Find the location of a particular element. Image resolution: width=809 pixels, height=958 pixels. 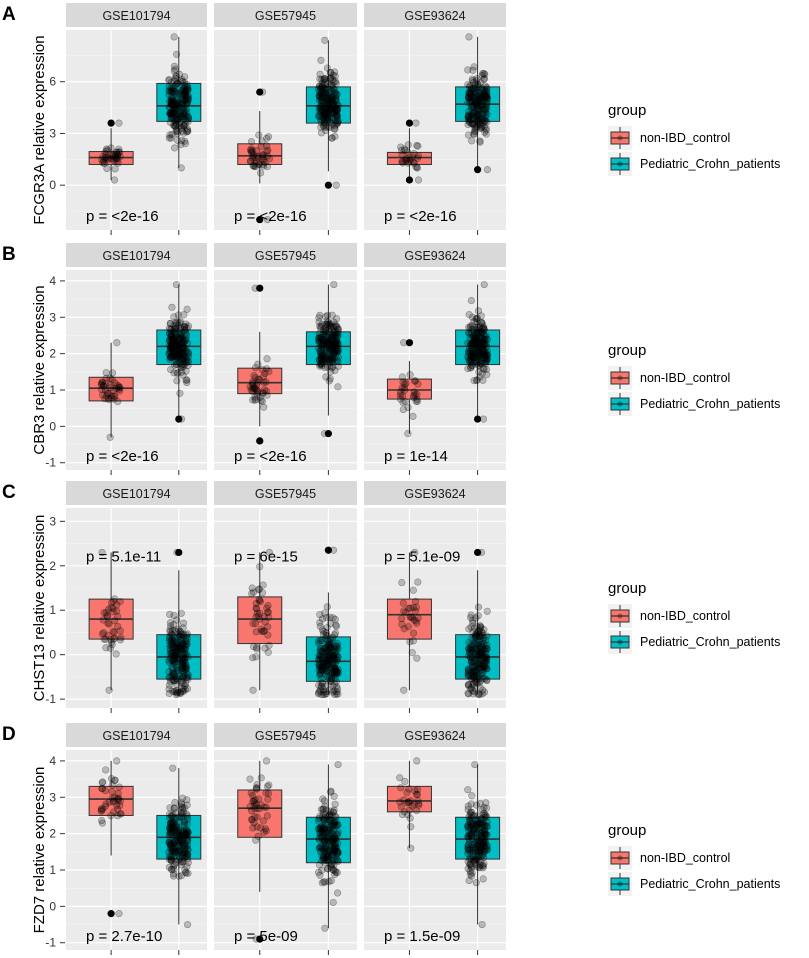

outlier-point is located at coordinates (478, 552).